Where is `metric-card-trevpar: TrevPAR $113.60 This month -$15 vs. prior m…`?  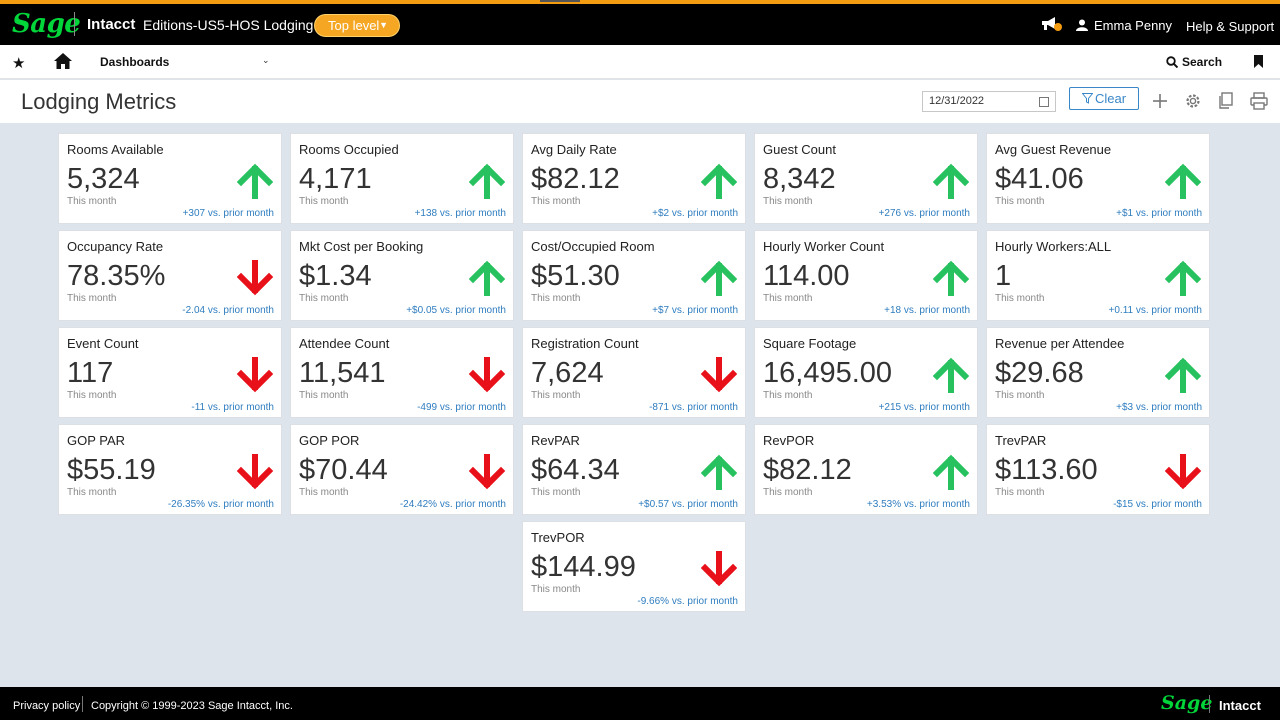
metric-card-trevpar: TrevPAR $113.60 This month -$15 vs. prior m… is located at coordinates (1098, 469).